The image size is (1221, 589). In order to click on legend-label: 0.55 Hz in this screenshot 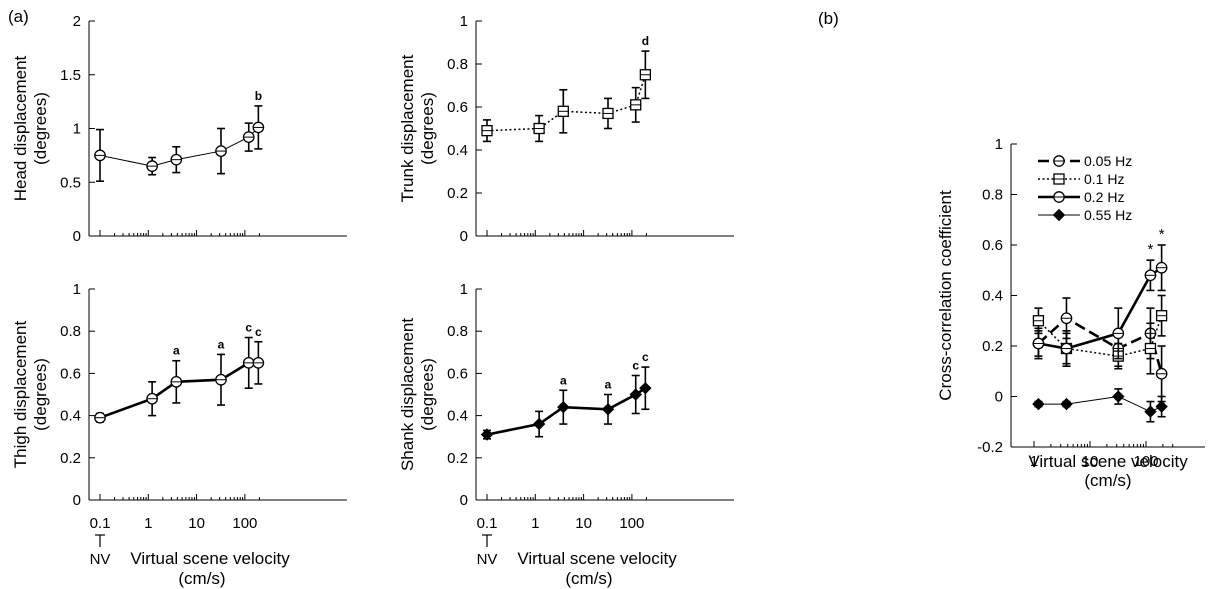, I will do `click(1108, 215)`.